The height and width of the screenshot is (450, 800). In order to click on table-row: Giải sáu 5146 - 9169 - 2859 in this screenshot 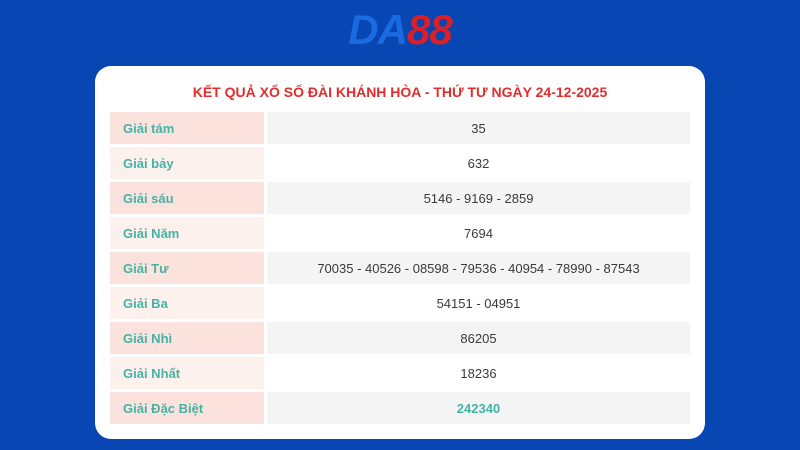, I will do `click(400, 198)`.